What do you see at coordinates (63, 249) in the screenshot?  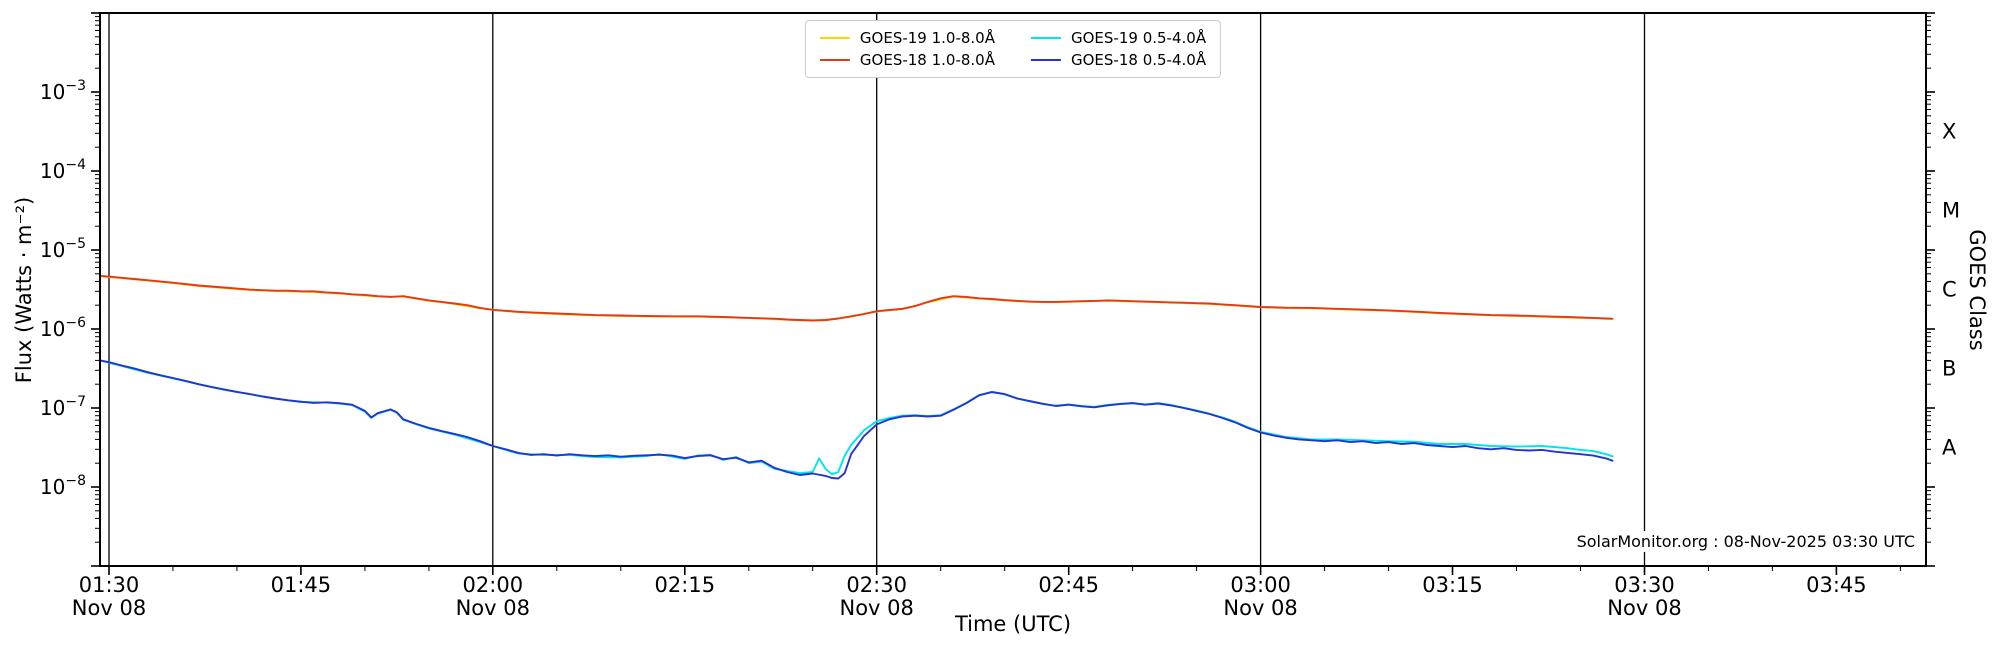 I see `y-tick-label: 10⁻⁵` at bounding box center [63, 249].